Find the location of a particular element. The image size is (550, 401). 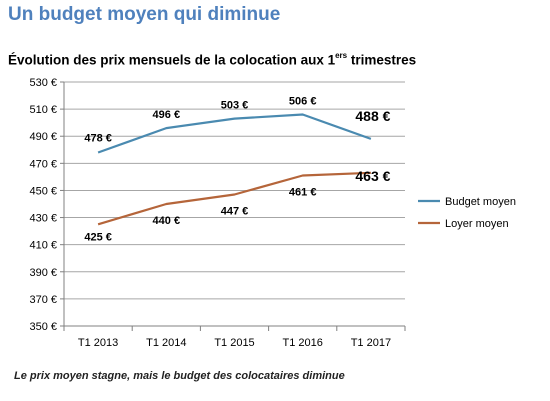

data-label: 496 € is located at coordinates (167, 115).